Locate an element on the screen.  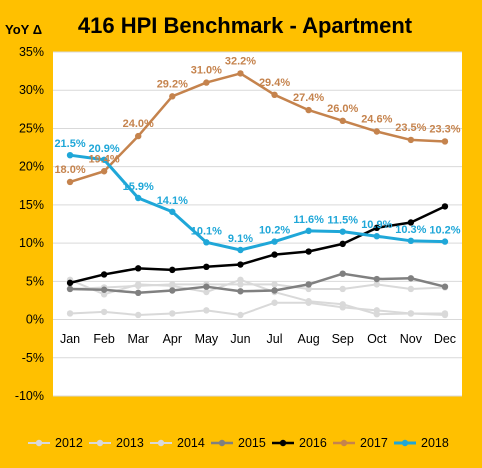
data-label-2018: 15.9% is located at coordinates (138, 187).